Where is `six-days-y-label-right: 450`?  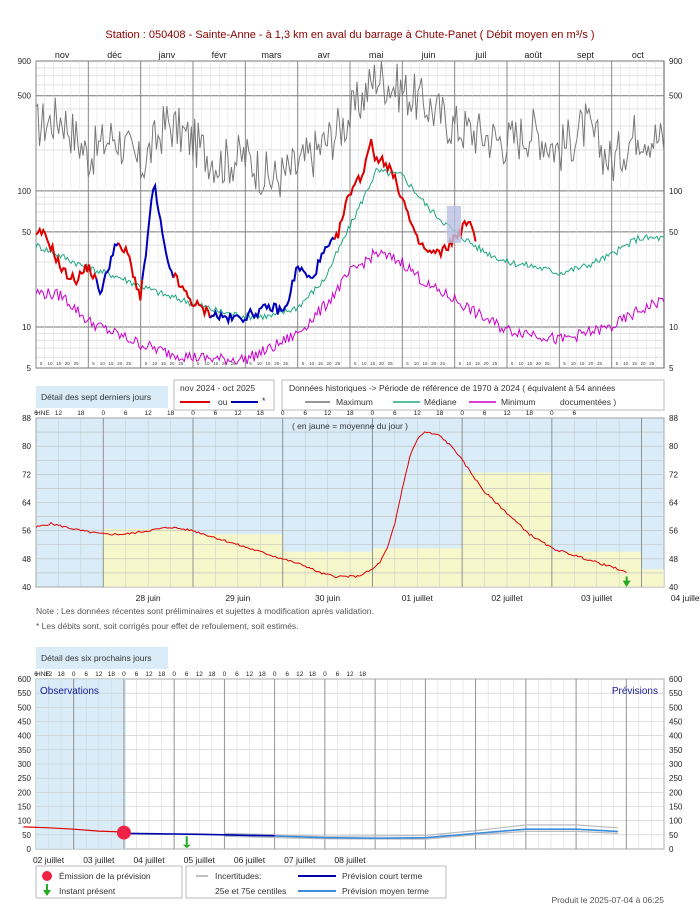
six-days-y-label-right: 450 is located at coordinates (676, 722).